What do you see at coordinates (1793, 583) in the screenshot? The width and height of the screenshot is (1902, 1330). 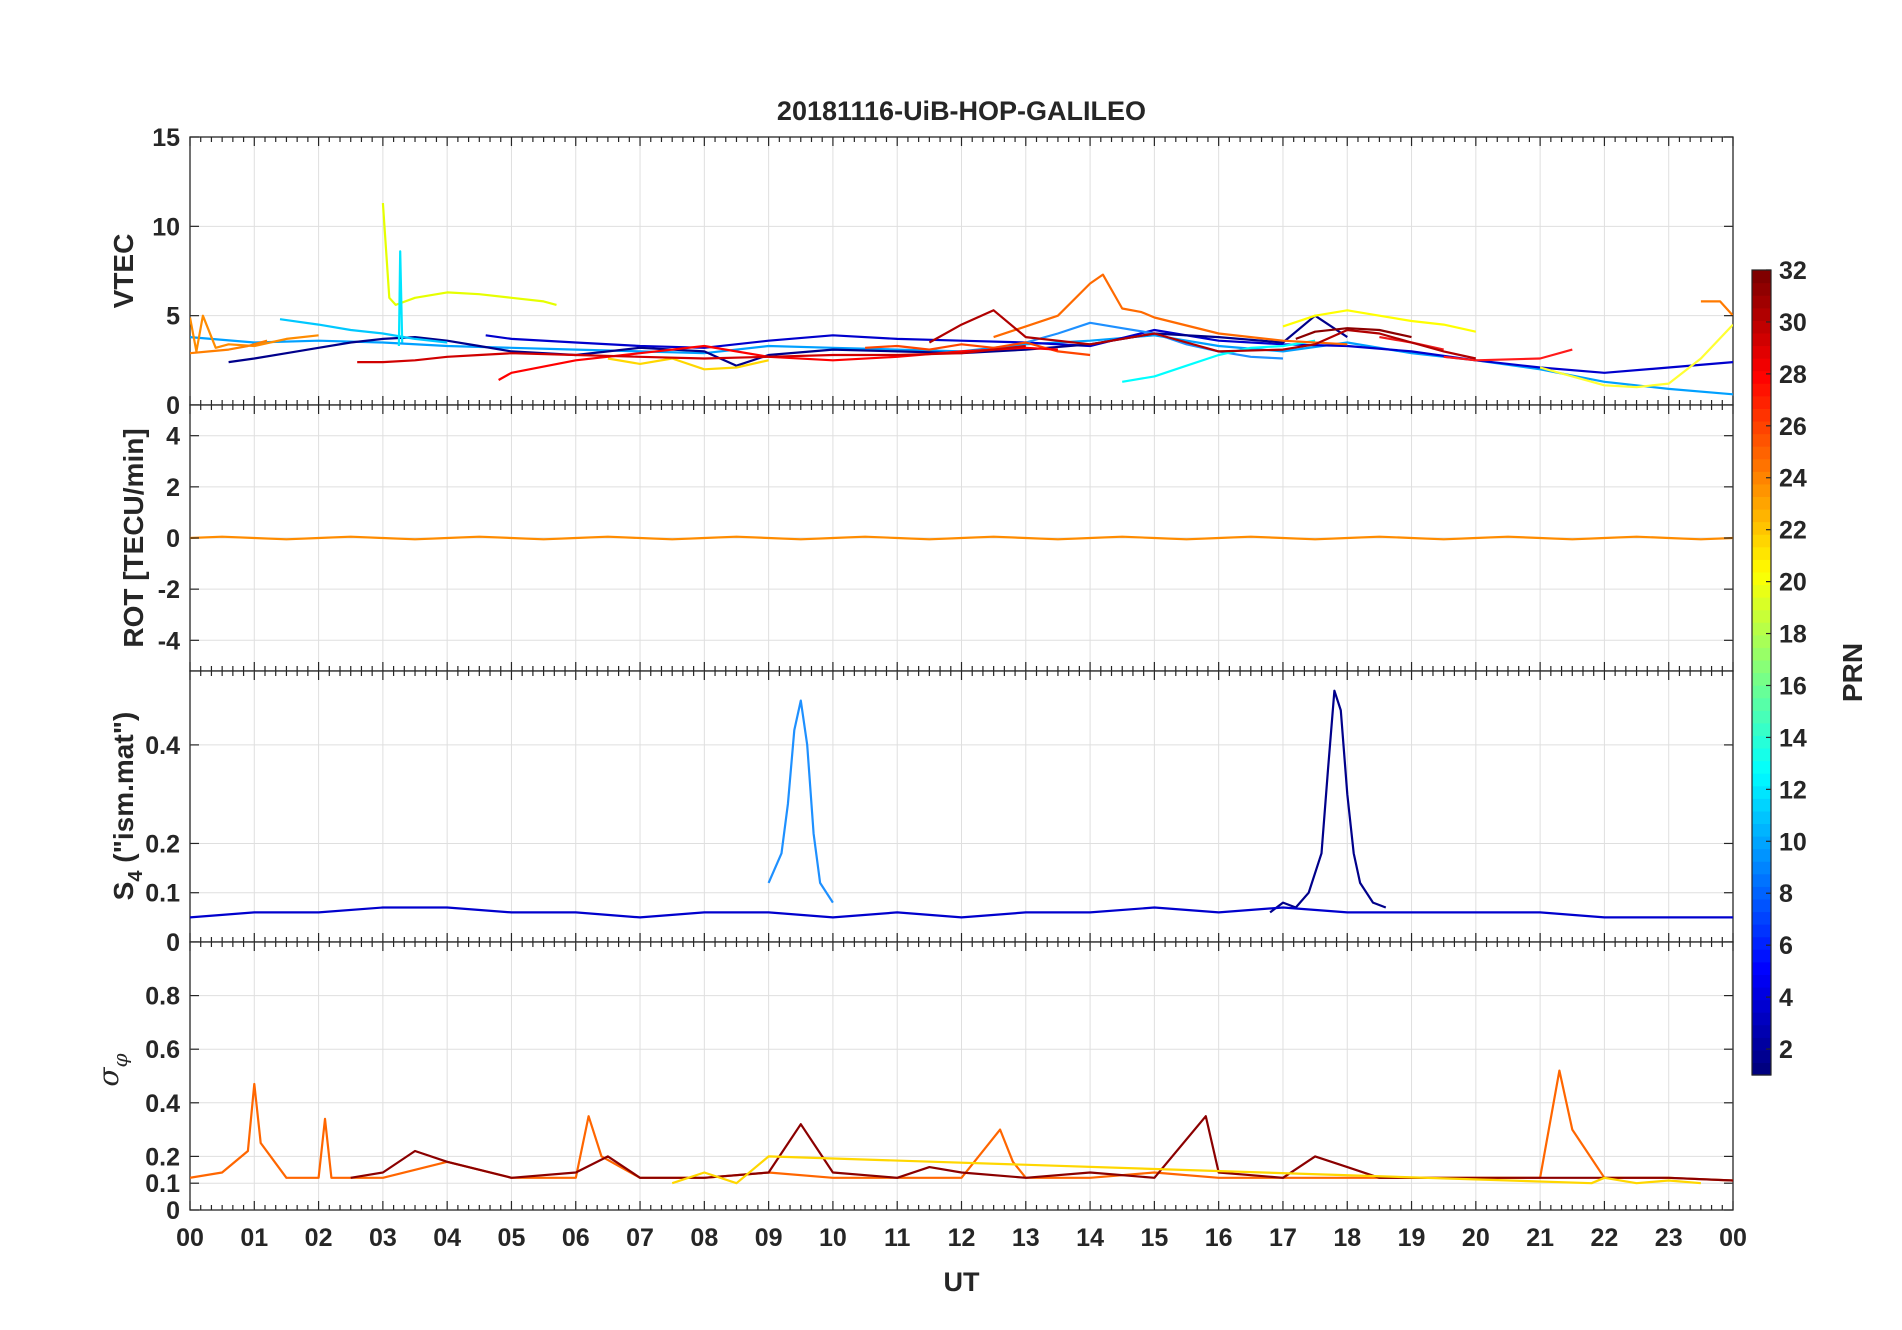 I see `colorbar-tick-label: 20` at bounding box center [1793, 583].